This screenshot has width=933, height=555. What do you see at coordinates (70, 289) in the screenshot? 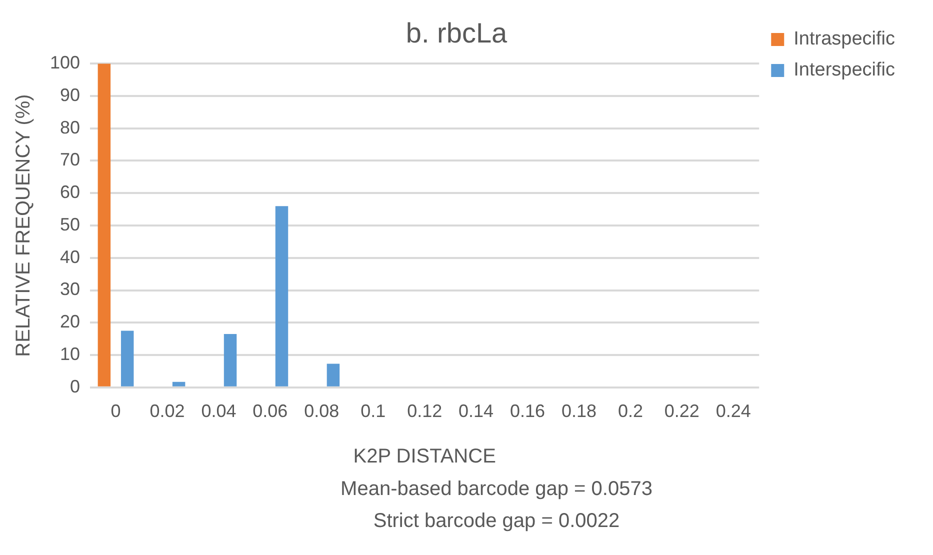
I see `y-tick-label: 30` at bounding box center [70, 289].